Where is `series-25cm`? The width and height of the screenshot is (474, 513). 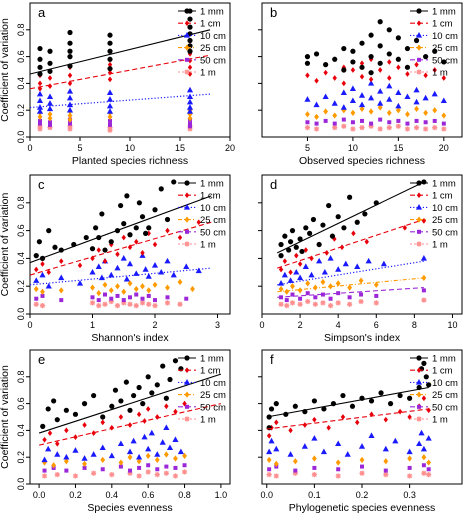 series-25cm is located at coordinates (349, 461).